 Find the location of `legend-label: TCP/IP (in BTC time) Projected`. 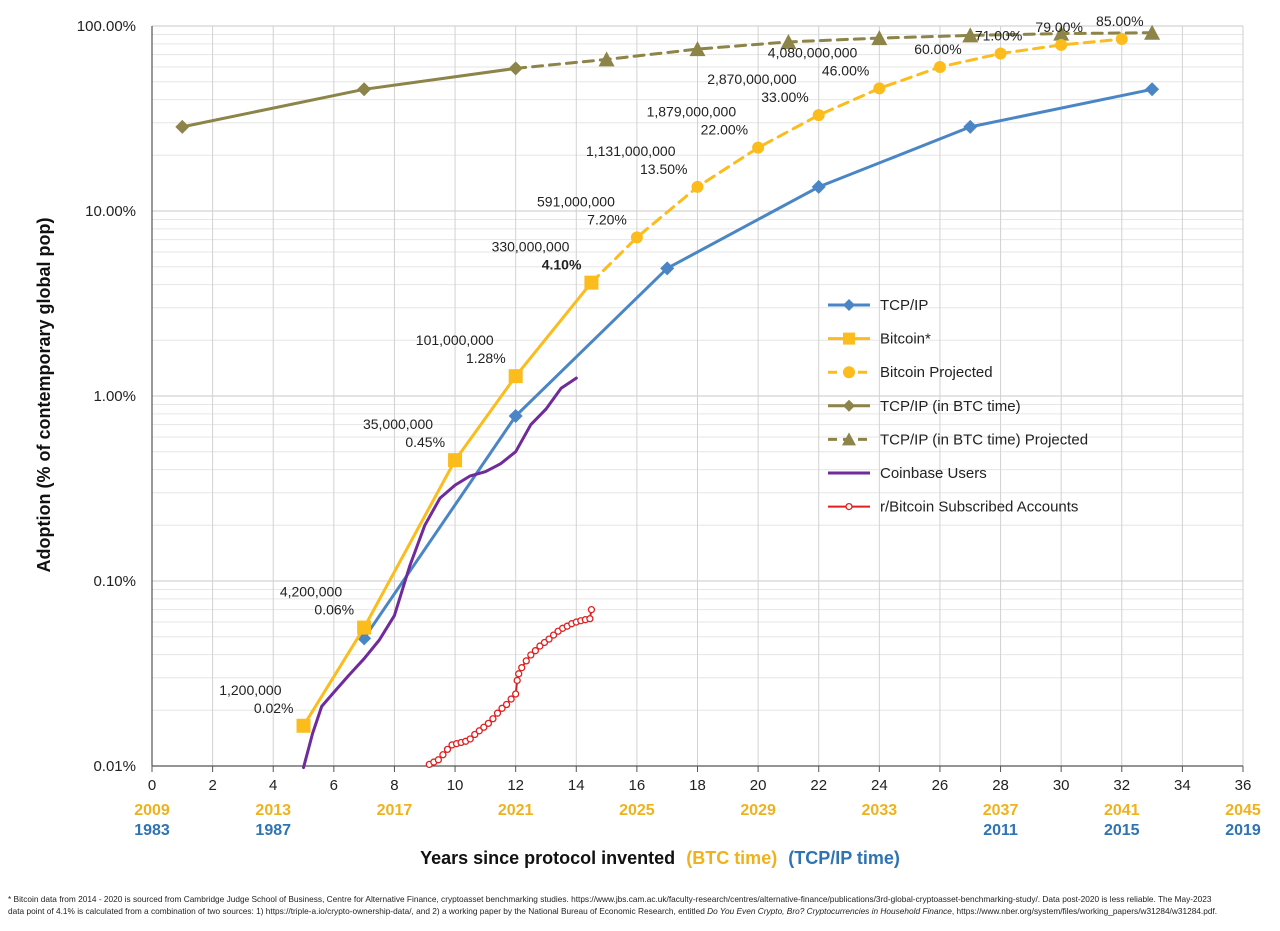

legend-label: TCP/IP (in BTC time) Projected is located at coordinates (984, 439).